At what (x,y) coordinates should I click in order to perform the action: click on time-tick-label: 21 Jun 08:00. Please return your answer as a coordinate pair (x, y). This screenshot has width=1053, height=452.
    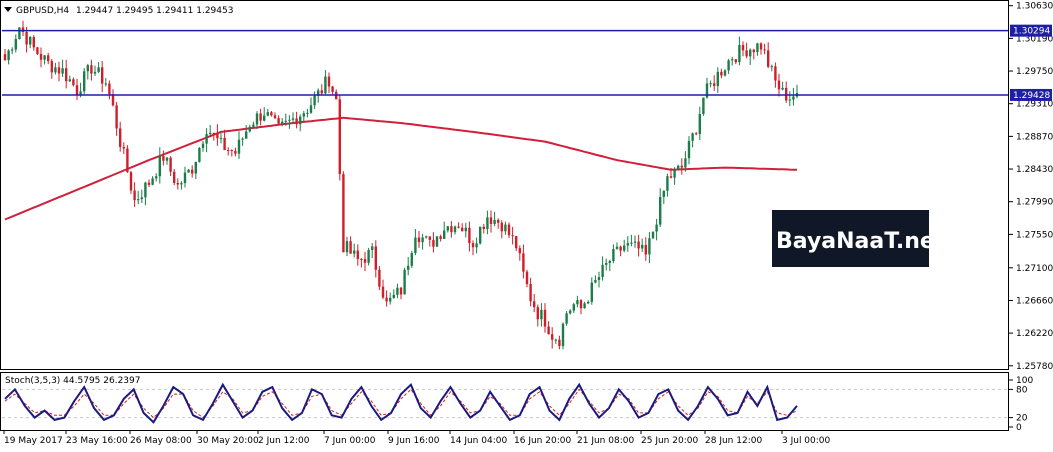
    Looking at the image, I should click on (605, 441).